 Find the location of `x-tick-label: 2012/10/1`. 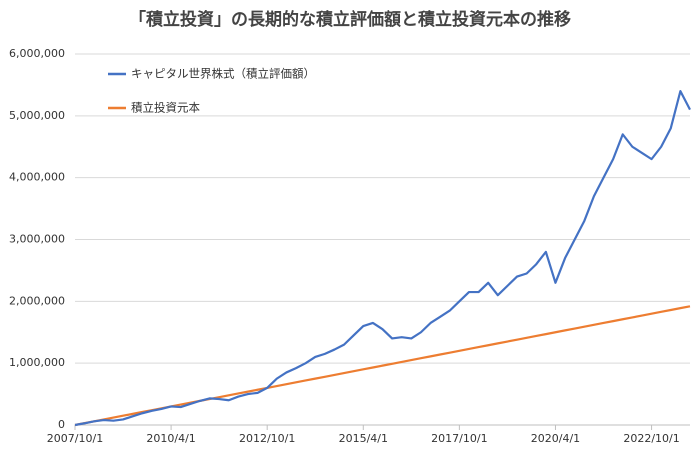

x-tick-label: 2012/10/1 is located at coordinates (267, 438).